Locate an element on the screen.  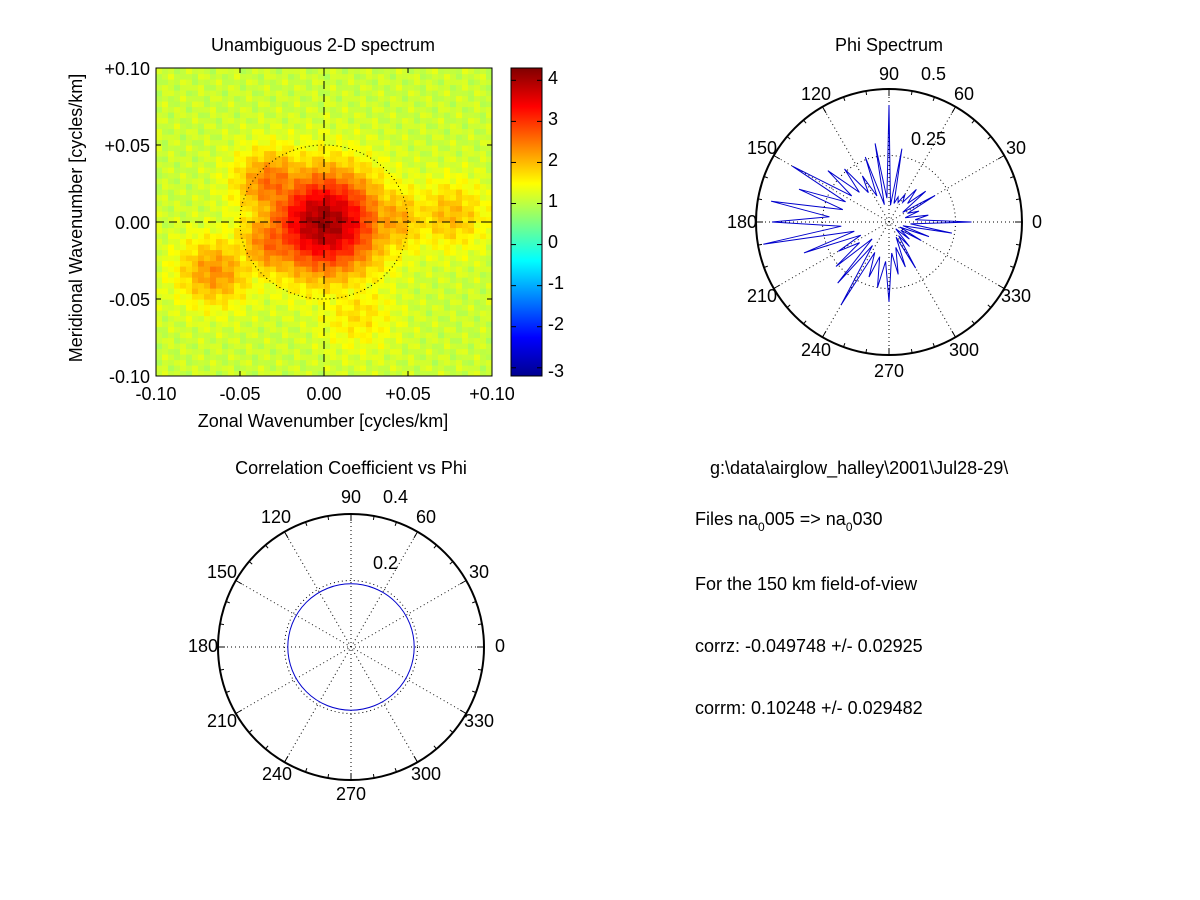
colorbar-tick-2: 2 is located at coordinates (553, 160).